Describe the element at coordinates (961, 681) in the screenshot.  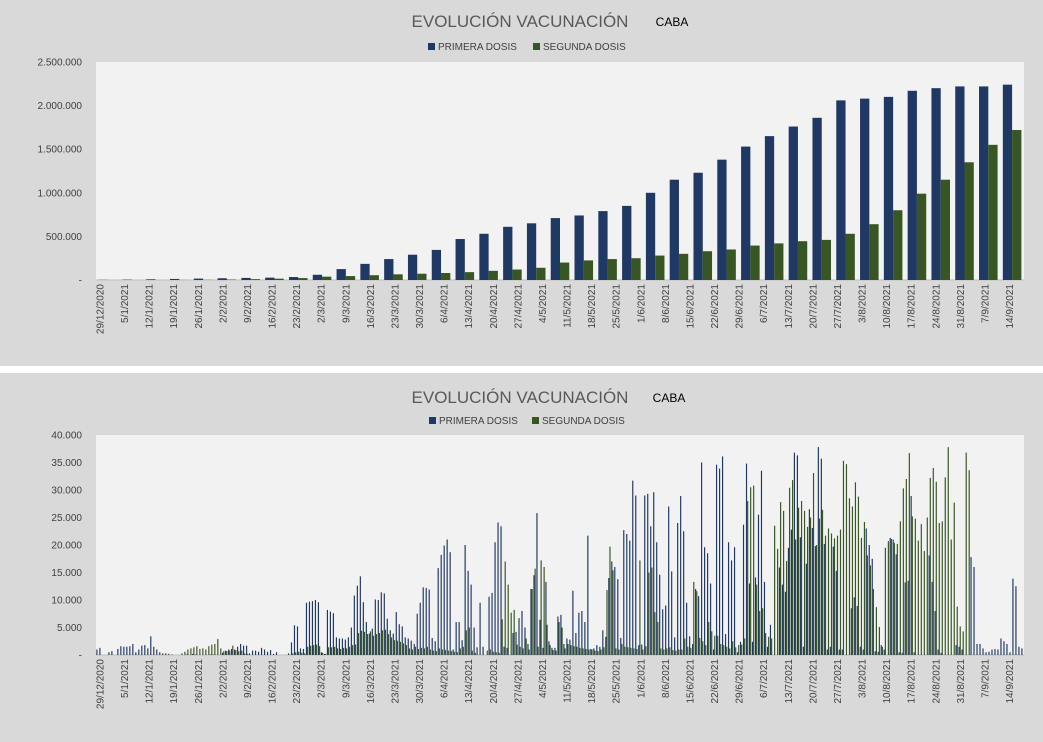
I see `x-tick-label: 31/8/2021` at that location.